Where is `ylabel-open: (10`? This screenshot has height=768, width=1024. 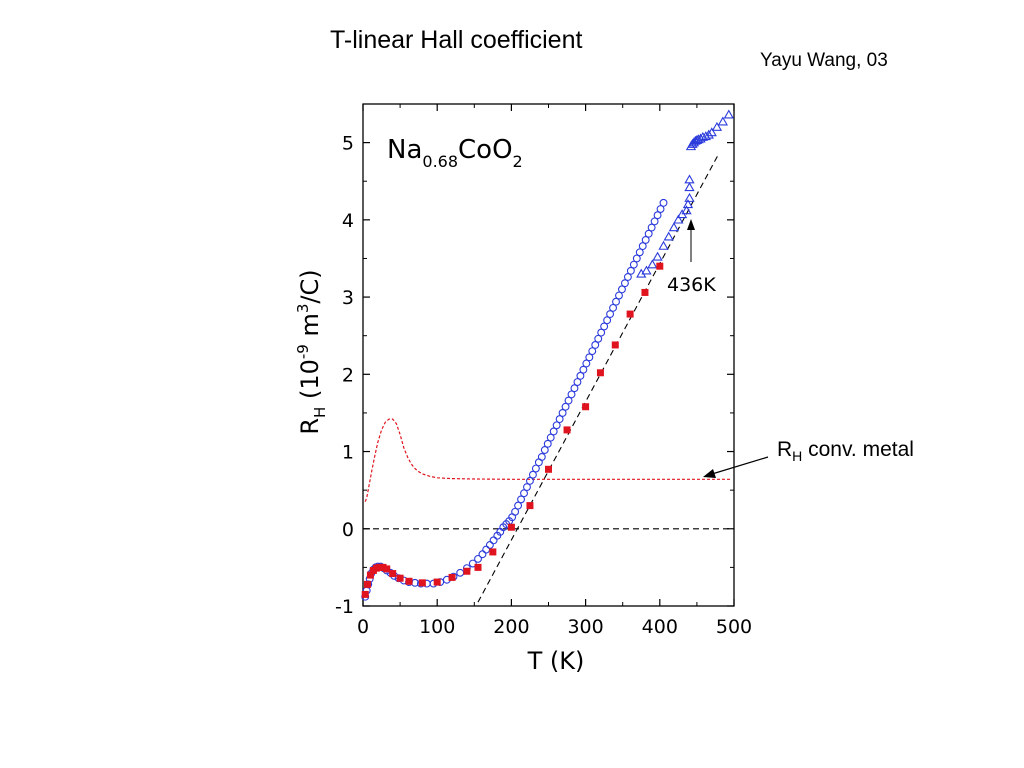 ylabel-open: (10 is located at coordinates (310, 383).